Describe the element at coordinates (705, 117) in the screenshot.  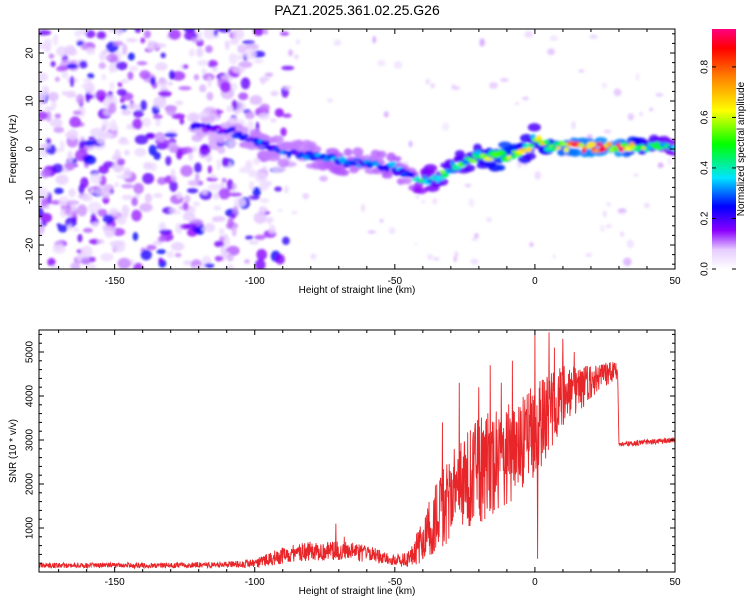
I see `colorbar-tick-label: 0.6` at that location.